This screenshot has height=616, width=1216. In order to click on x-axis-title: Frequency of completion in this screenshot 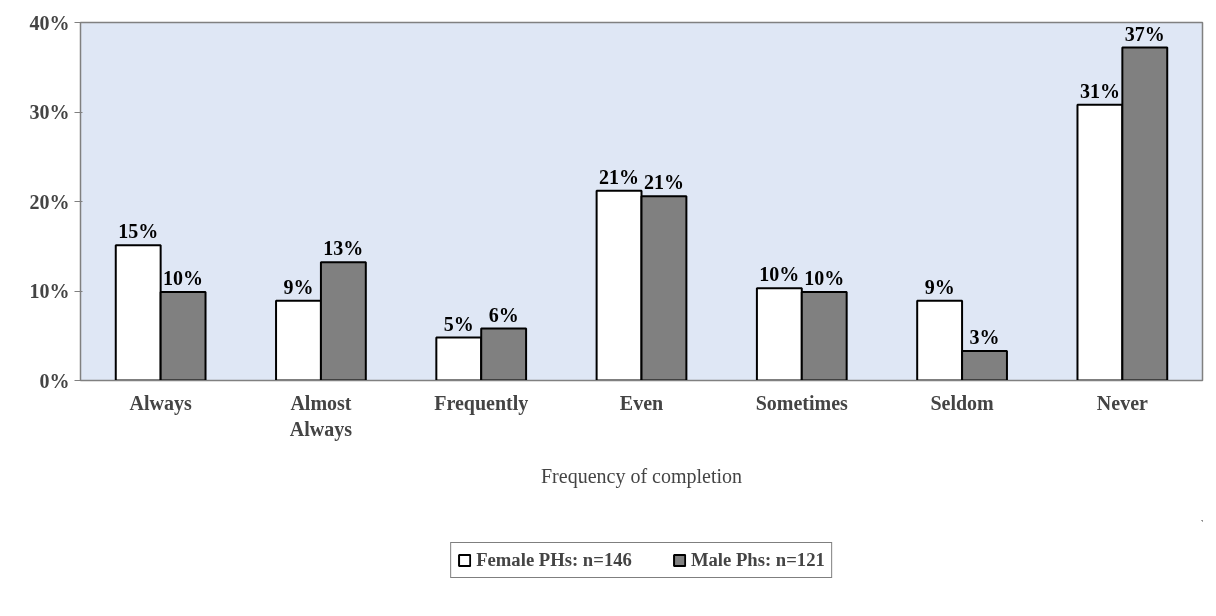, I will do `click(641, 476)`.